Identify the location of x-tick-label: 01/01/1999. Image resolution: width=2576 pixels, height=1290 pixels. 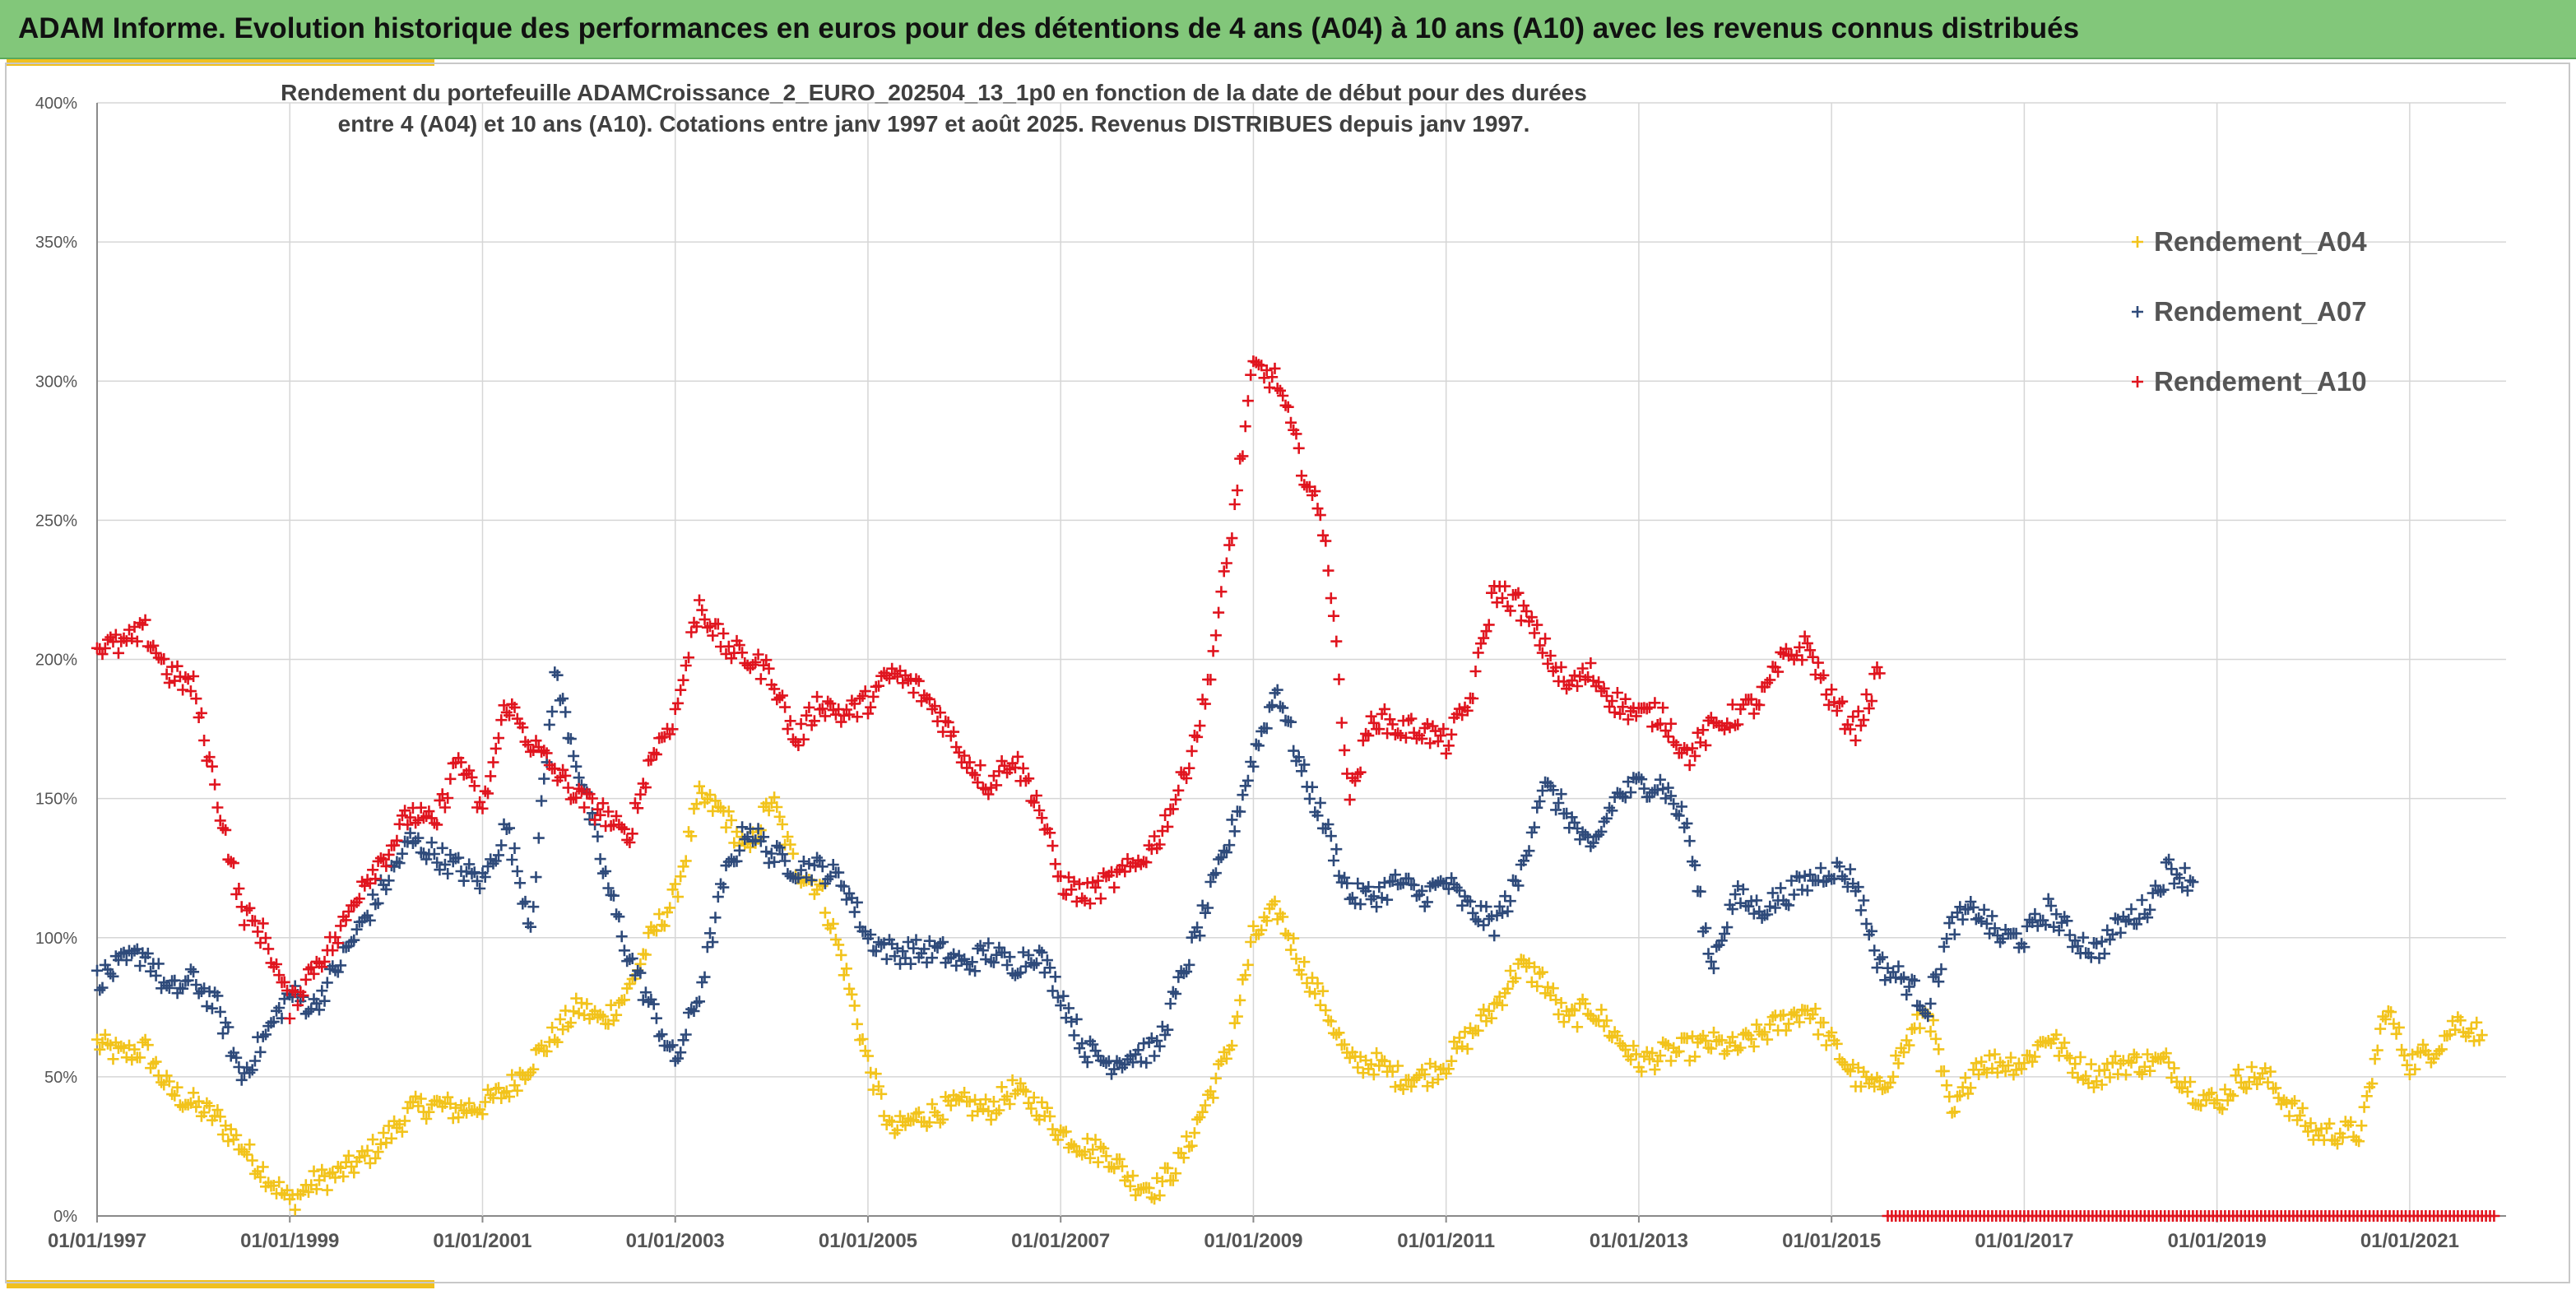
(290, 1241).